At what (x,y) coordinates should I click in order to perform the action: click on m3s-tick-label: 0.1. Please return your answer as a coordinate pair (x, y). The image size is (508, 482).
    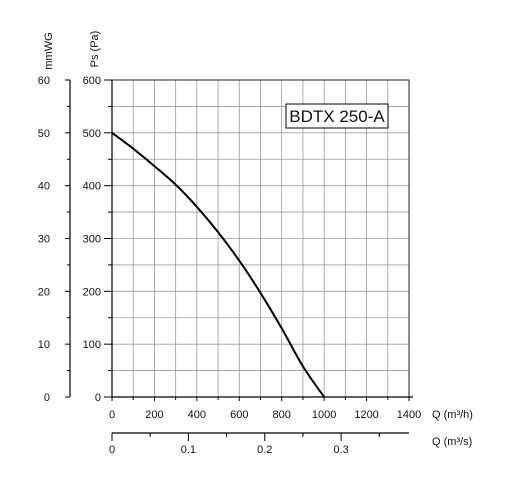
    Looking at the image, I should click on (188, 450).